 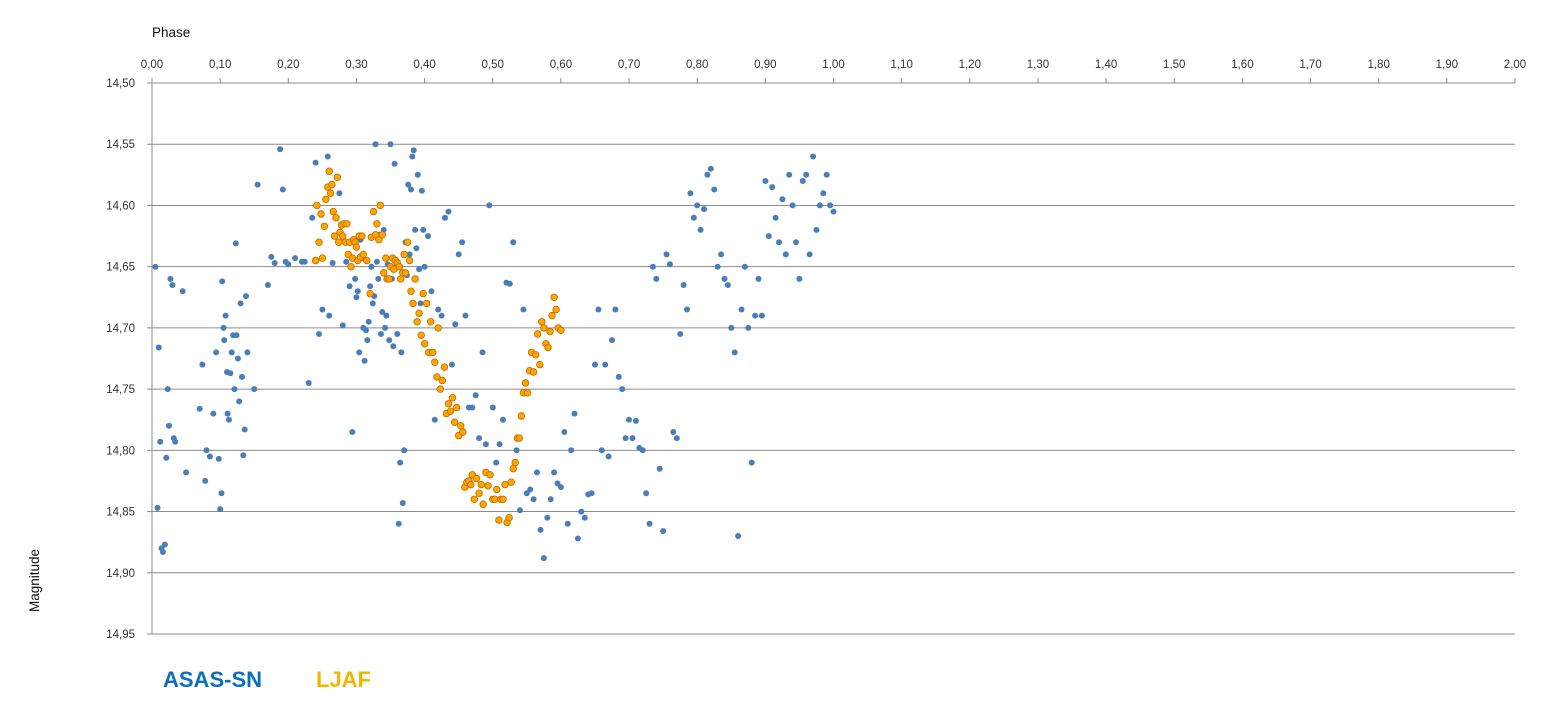 What do you see at coordinates (697, 65) in the screenshot?
I see `x-tick-label: 0,80` at bounding box center [697, 65].